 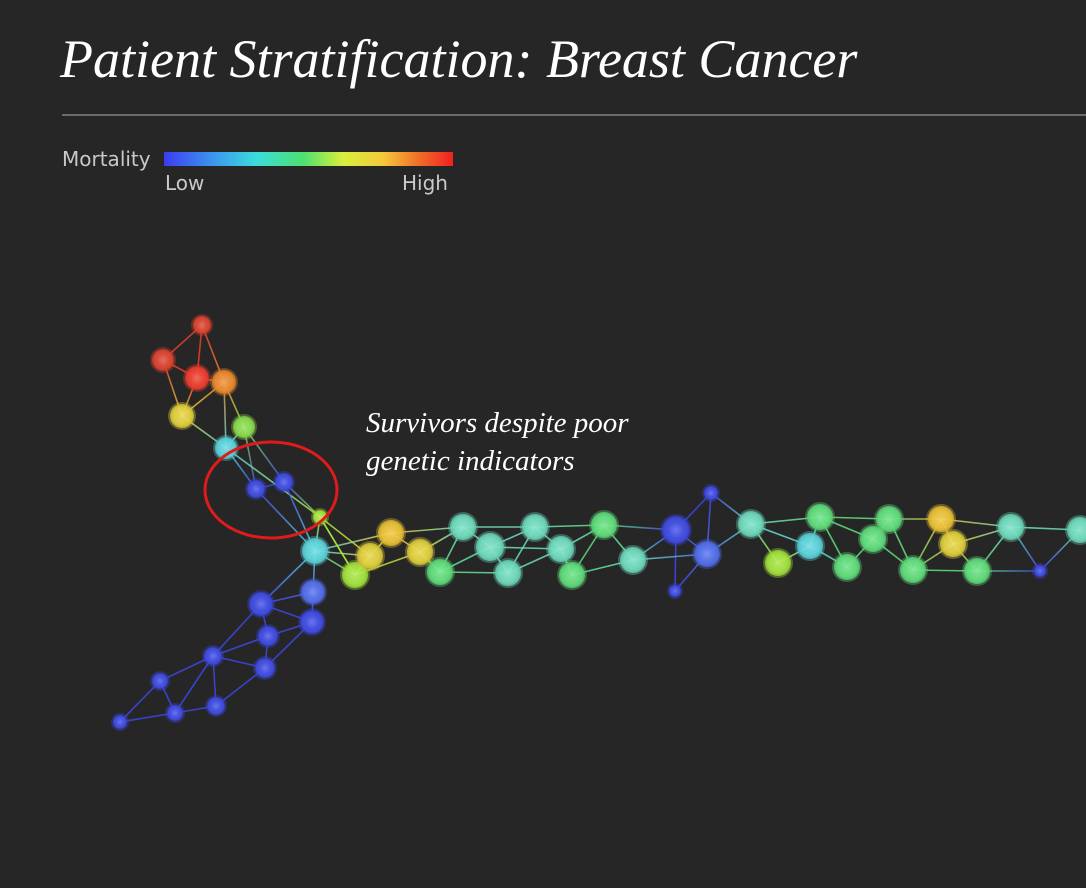 I want to click on legend-color-gradient, so click(x=308, y=159).